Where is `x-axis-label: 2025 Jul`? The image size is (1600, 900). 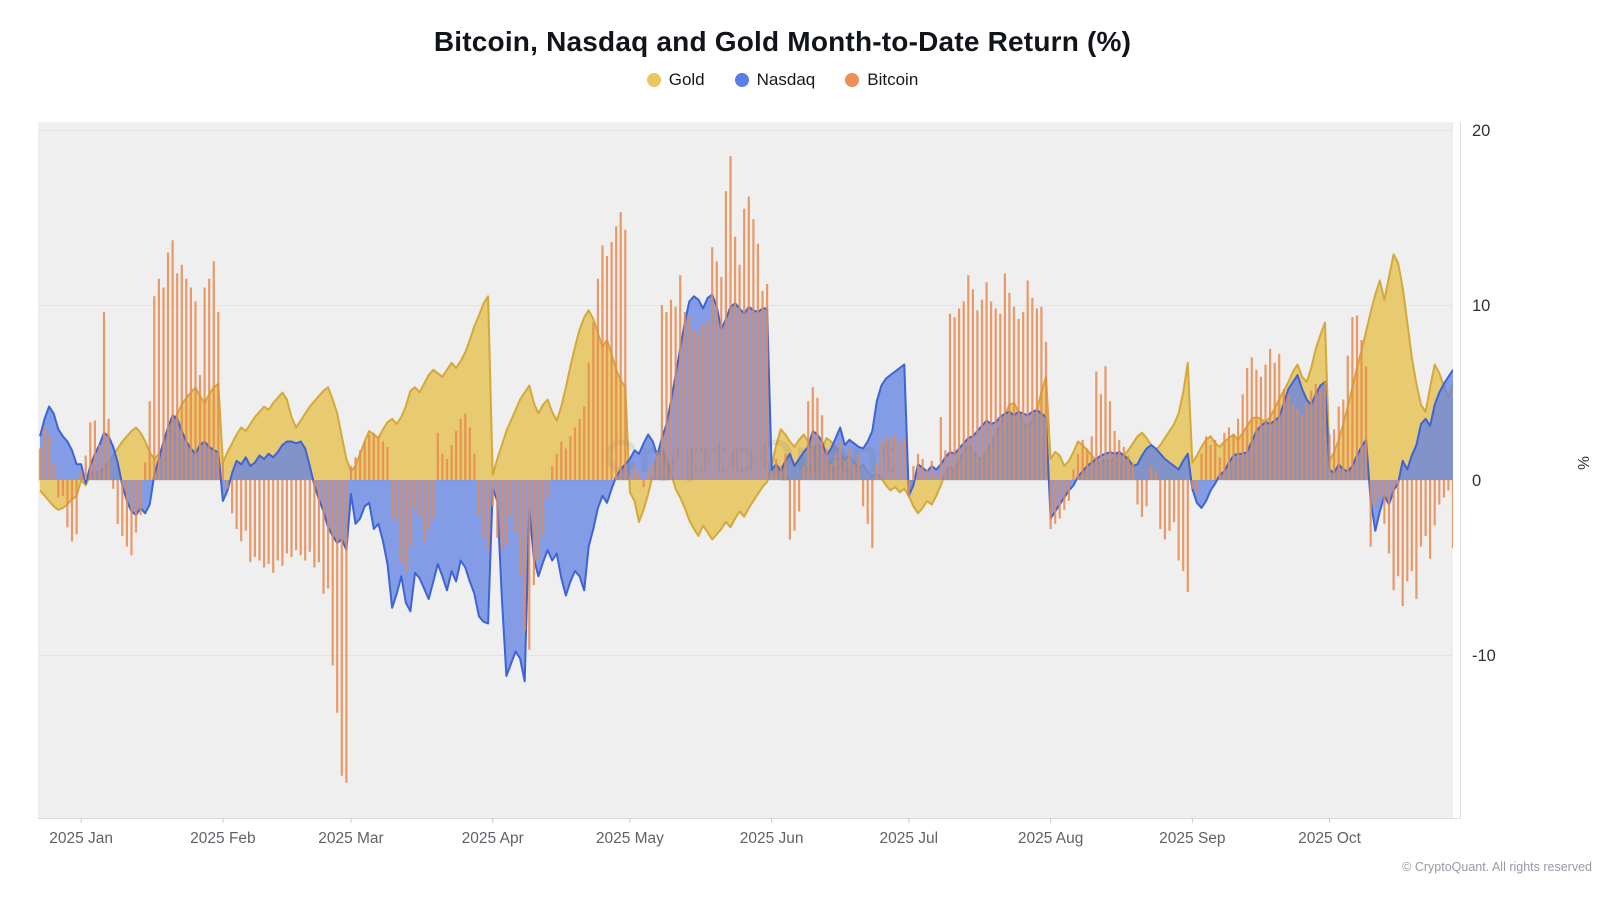 x-axis-label: 2025 Jul is located at coordinates (909, 838).